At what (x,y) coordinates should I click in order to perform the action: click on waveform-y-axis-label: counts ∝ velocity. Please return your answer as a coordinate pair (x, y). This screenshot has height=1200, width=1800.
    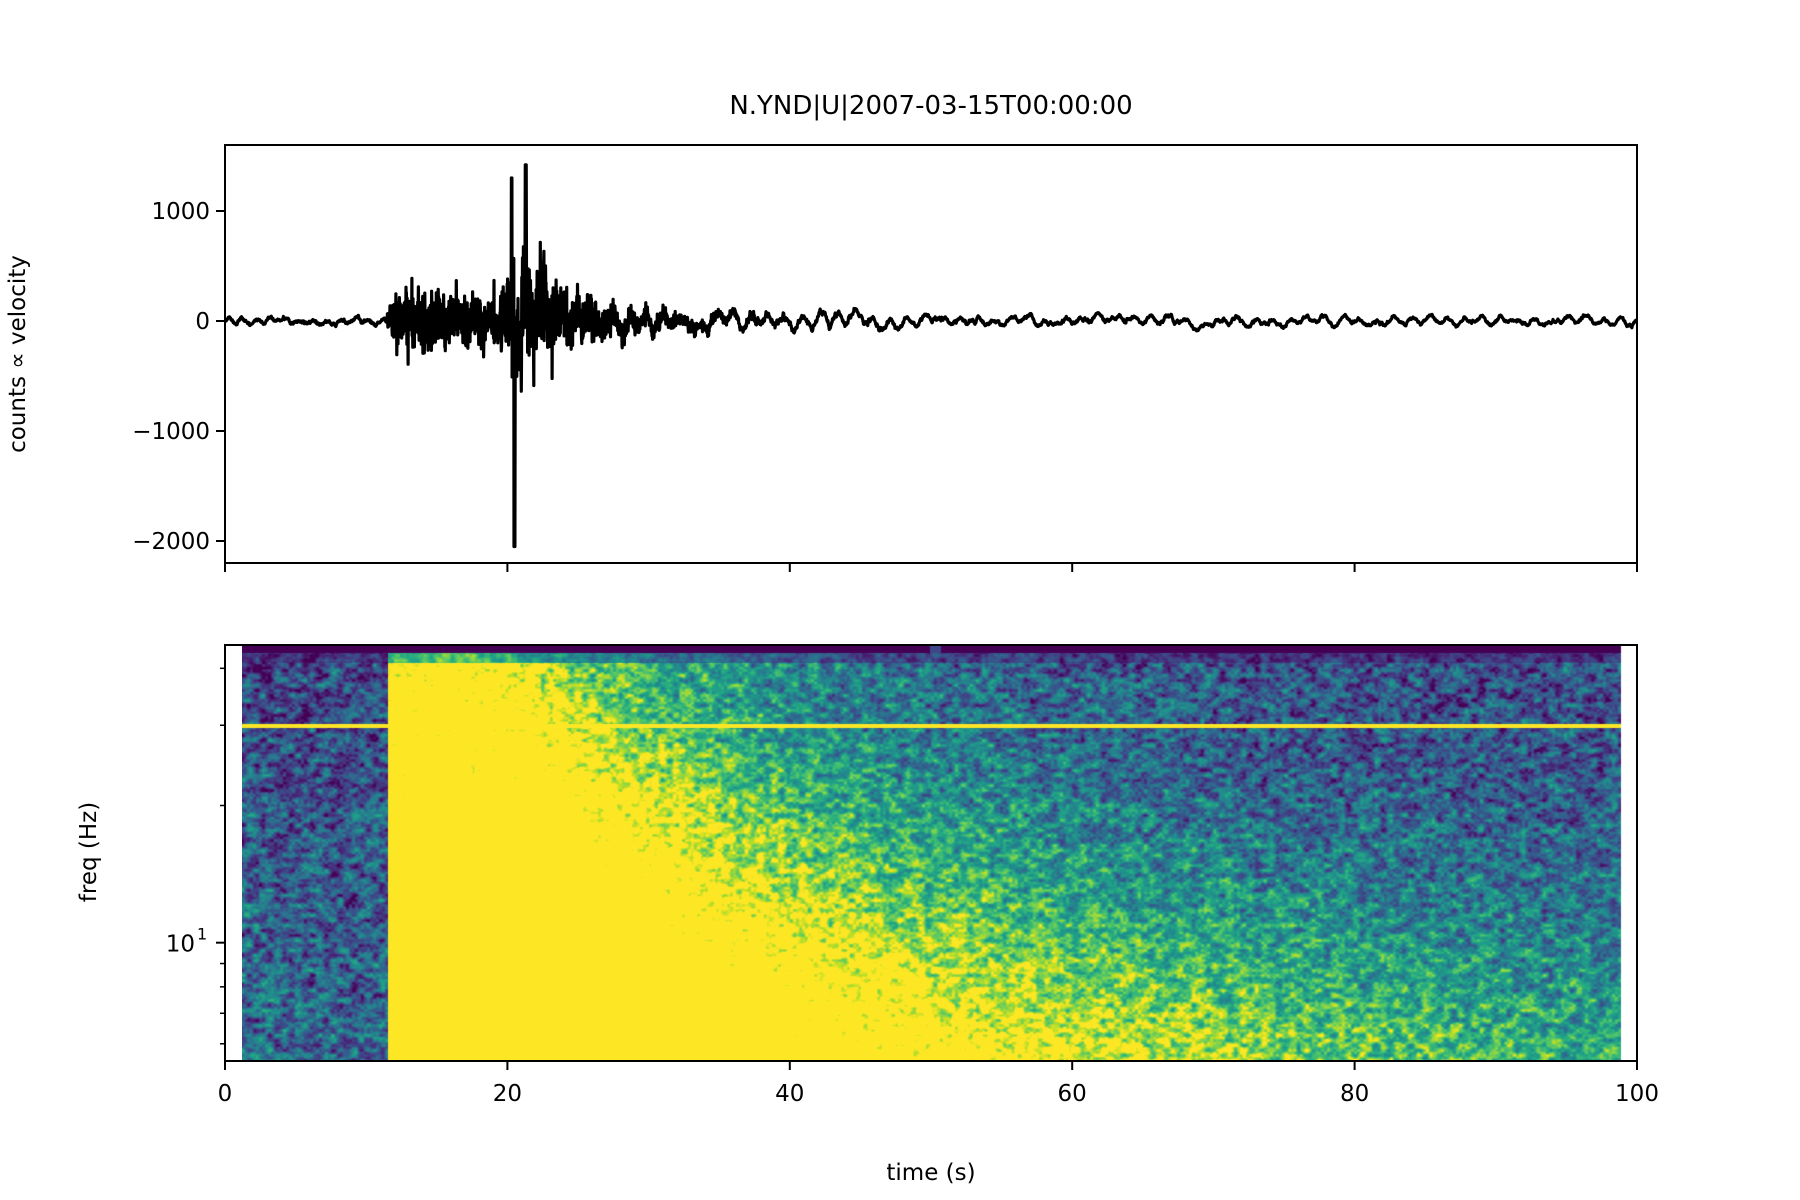
    Looking at the image, I should click on (18, 354).